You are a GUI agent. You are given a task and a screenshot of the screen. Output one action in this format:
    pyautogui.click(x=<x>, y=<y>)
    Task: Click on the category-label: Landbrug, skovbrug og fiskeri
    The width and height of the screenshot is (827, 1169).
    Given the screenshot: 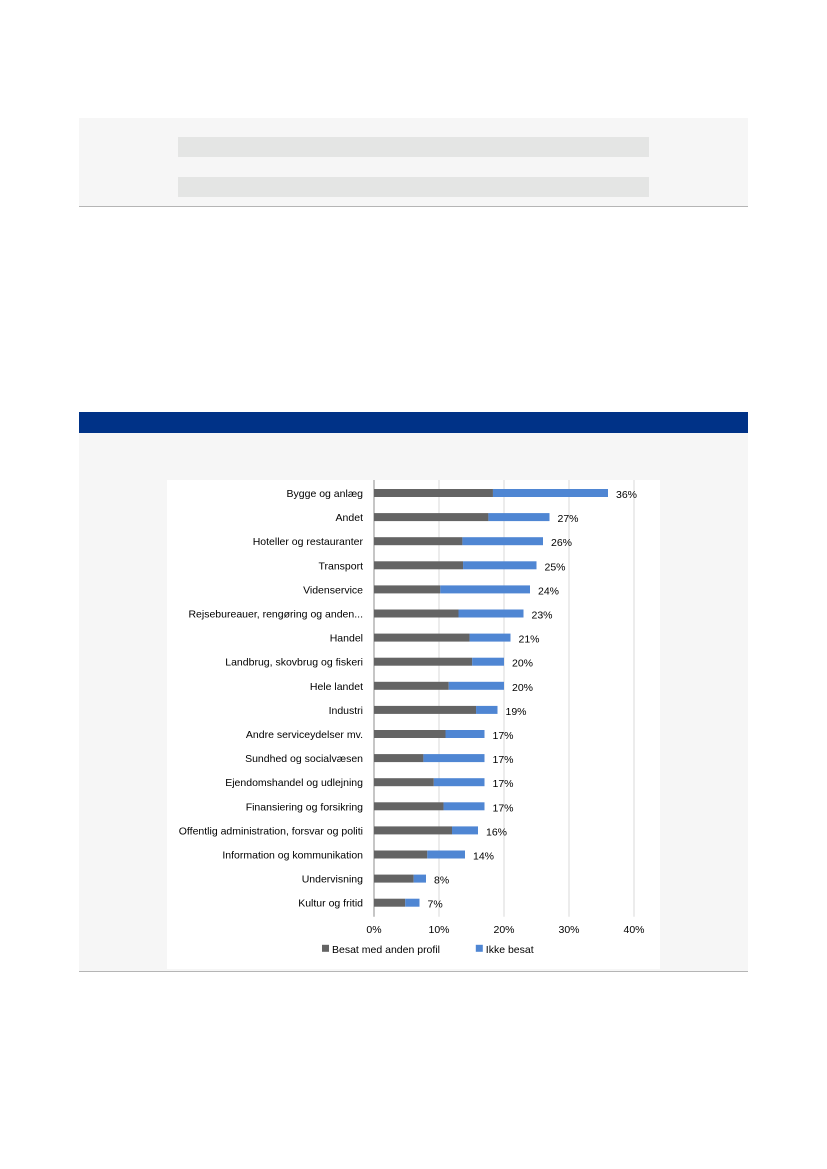 What is the action you would take?
    pyautogui.click(x=294, y=663)
    